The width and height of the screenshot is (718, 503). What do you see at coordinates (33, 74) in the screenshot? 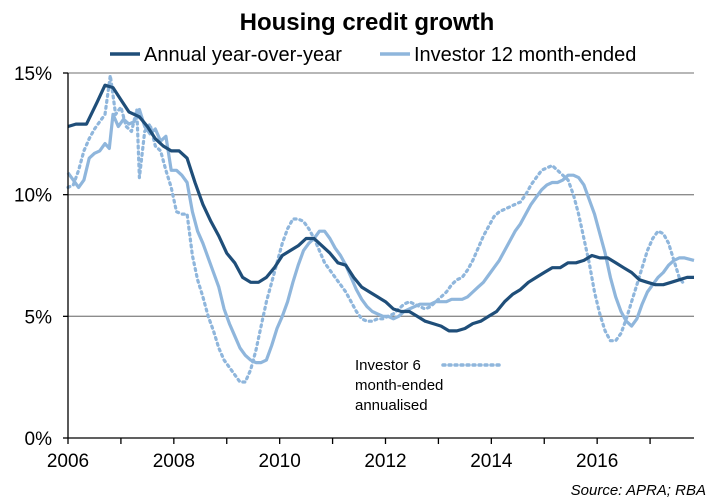
I see `y-tick-label: 15%` at bounding box center [33, 74].